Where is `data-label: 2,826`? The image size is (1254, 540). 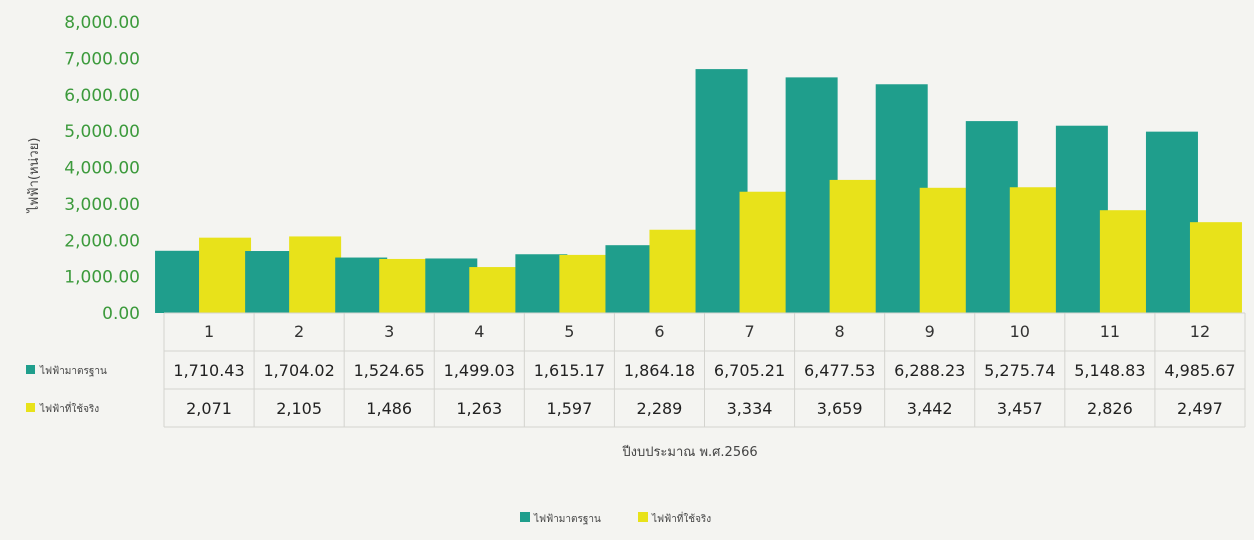
data-label: 2,826 is located at coordinates (1110, 408).